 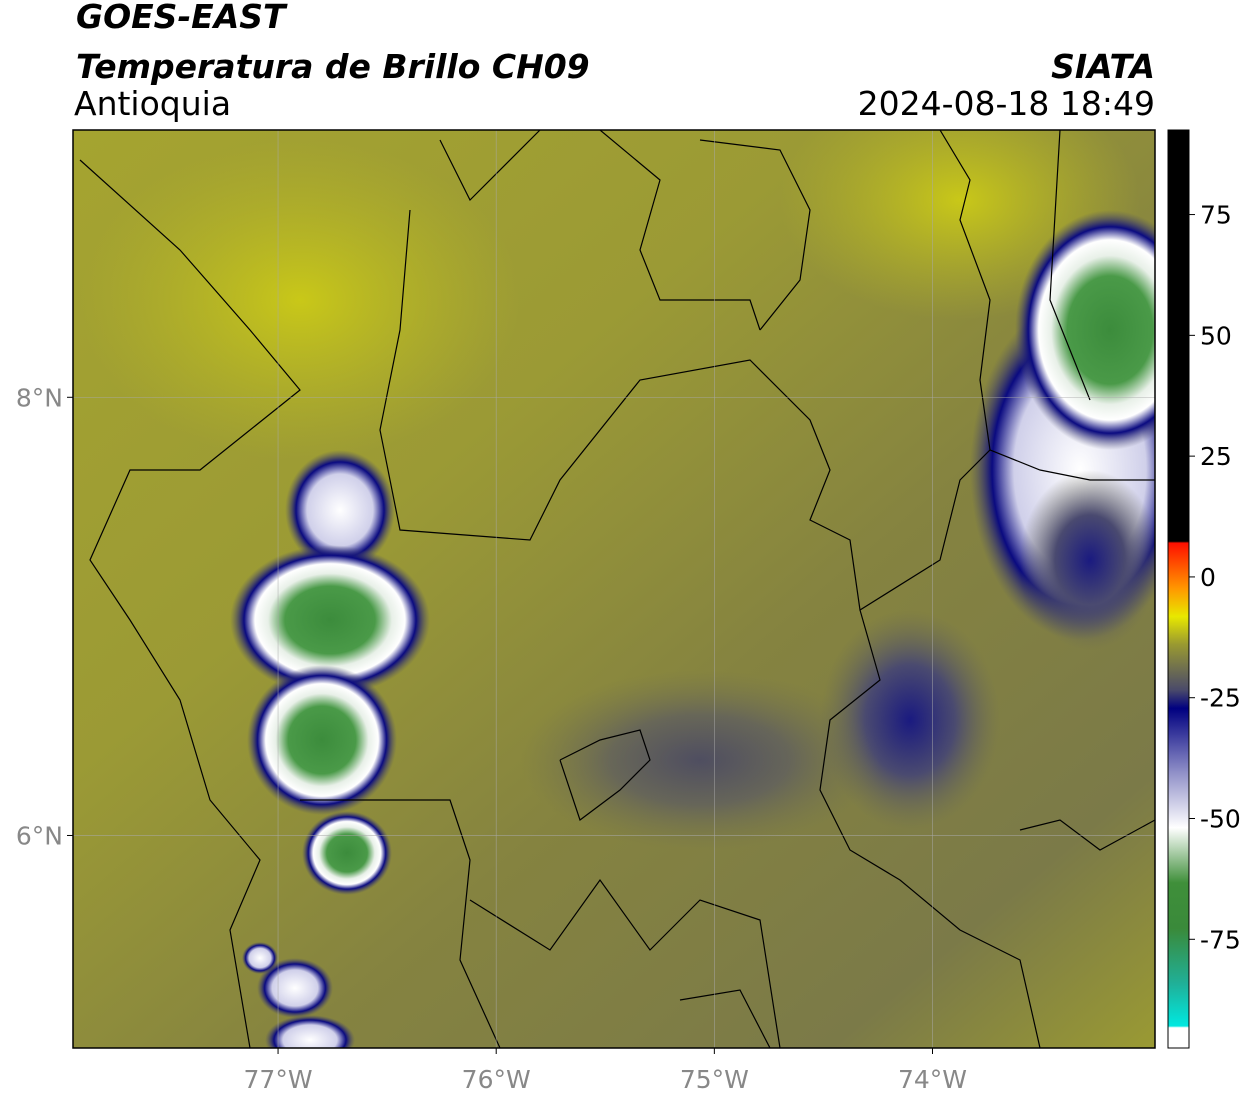 What do you see at coordinates (1103, 66) in the screenshot?
I see `source-label: SIATA` at bounding box center [1103, 66].